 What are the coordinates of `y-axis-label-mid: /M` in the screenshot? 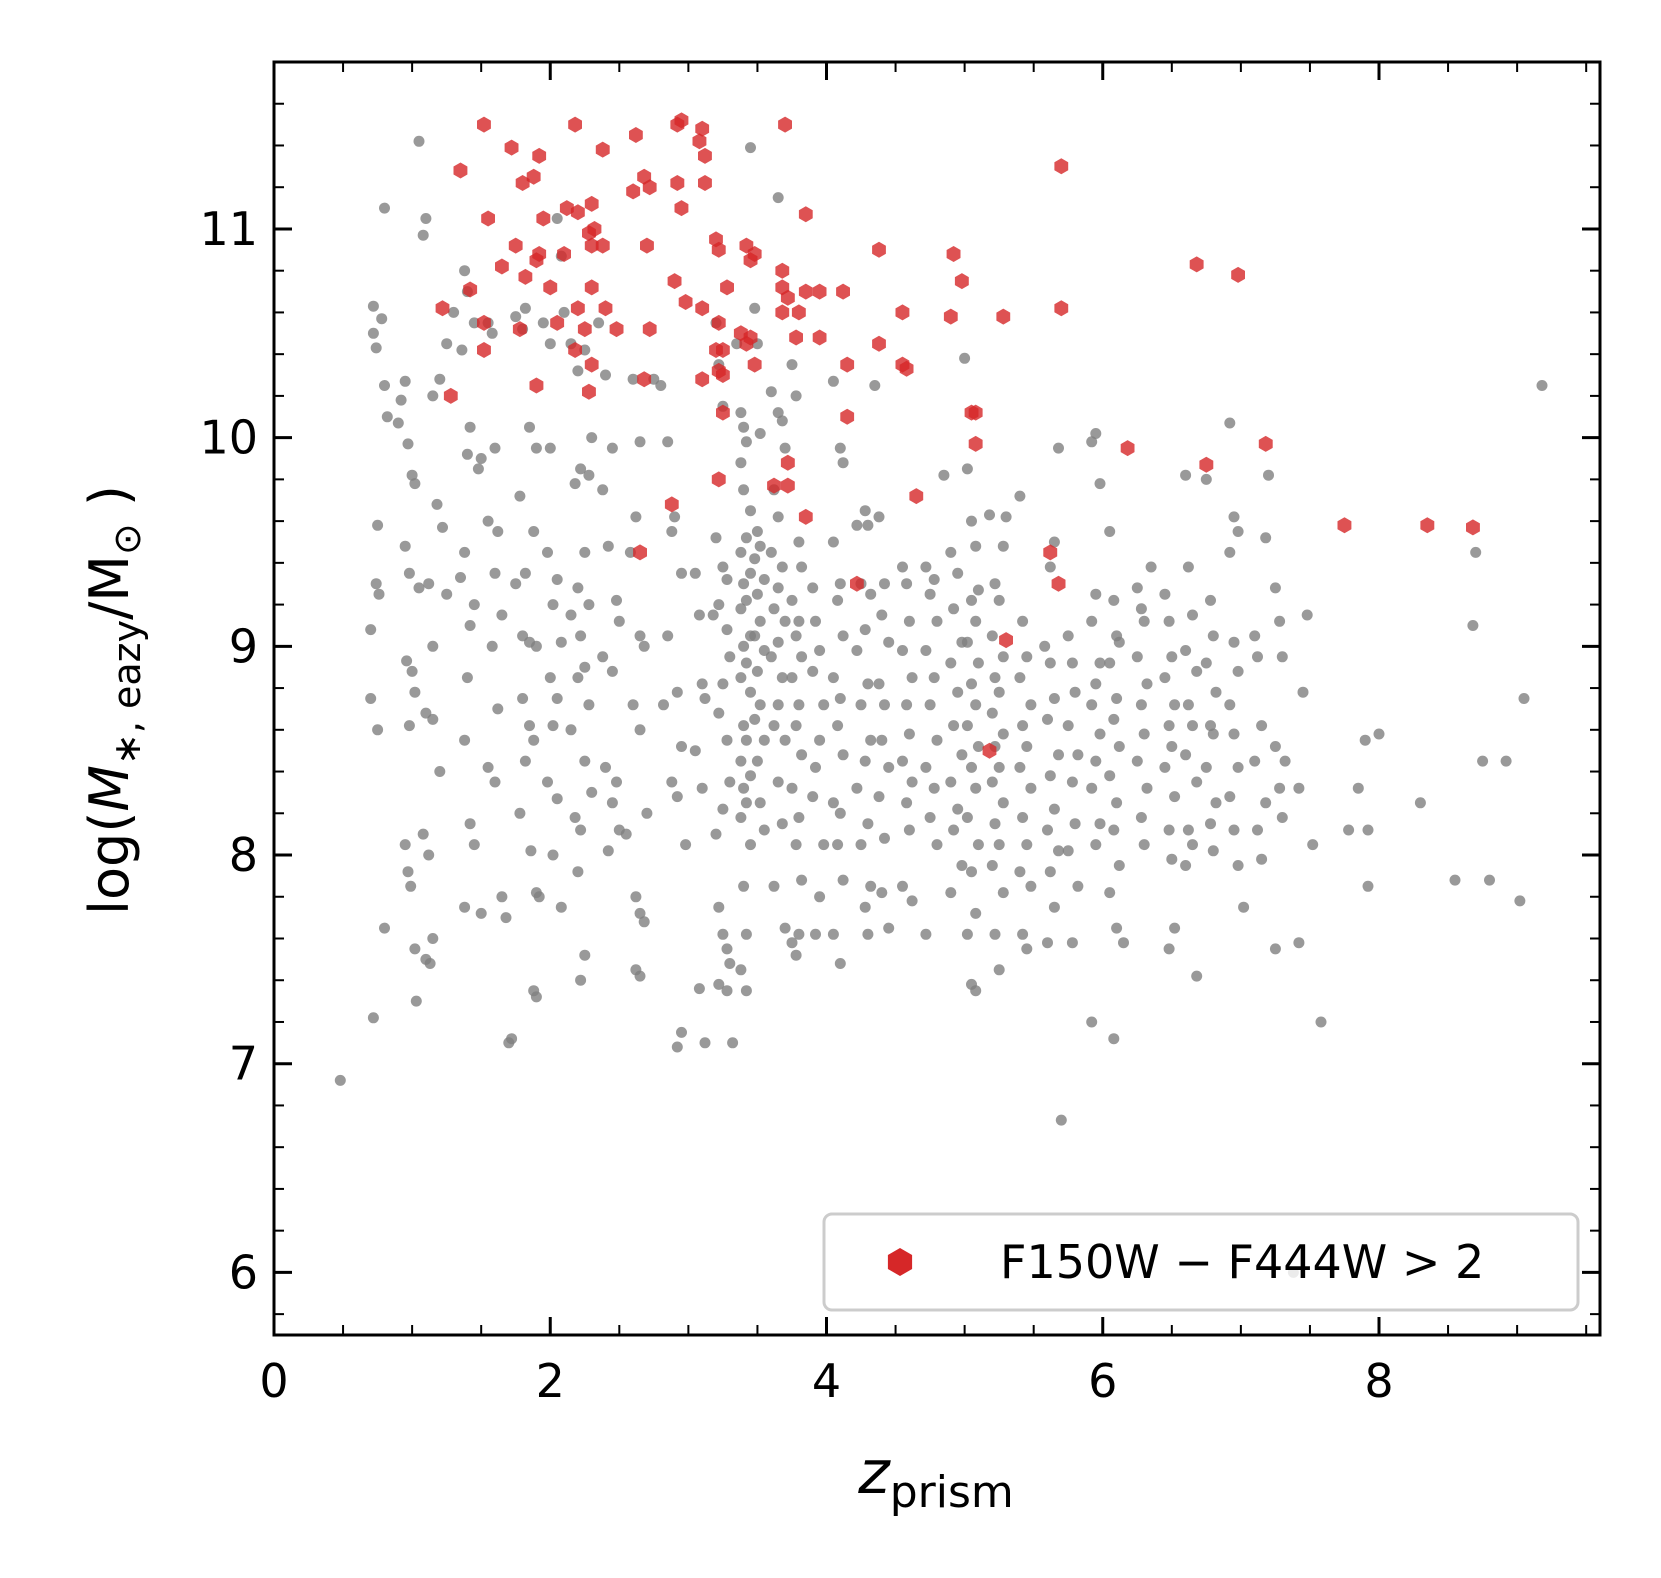 It's located at (109, 587).